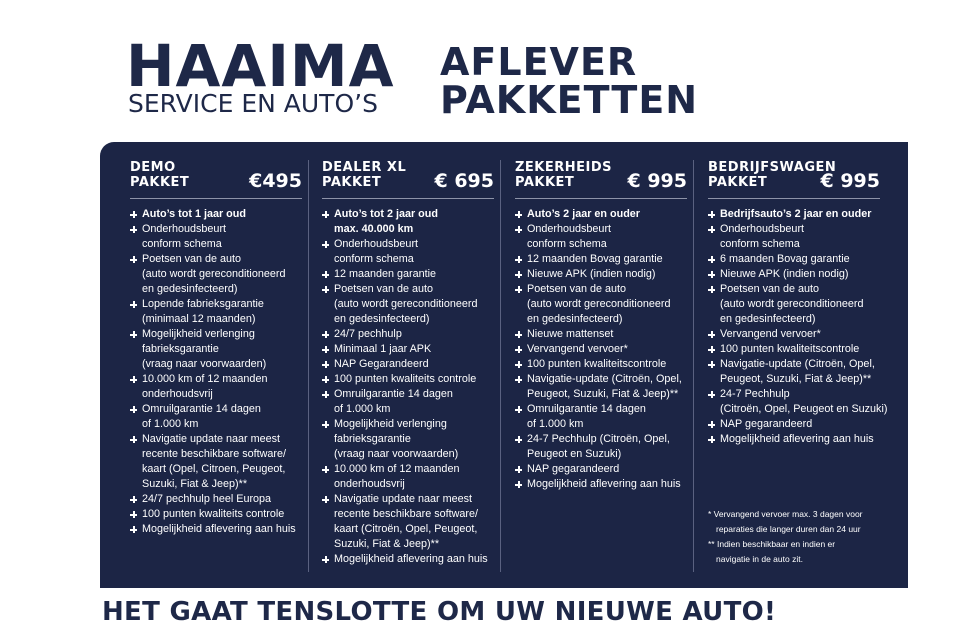  What do you see at coordinates (364, 167) in the screenshot?
I see `package-name: DEALER XL` at bounding box center [364, 167].